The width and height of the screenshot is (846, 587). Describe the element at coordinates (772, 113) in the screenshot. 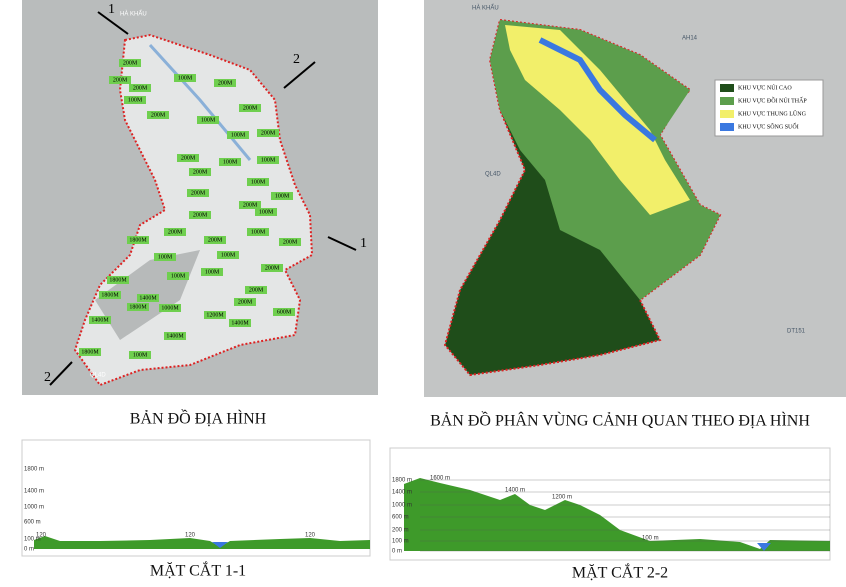

I see `legend-label: KHU VỰC THUNG LŨNG` at that location.